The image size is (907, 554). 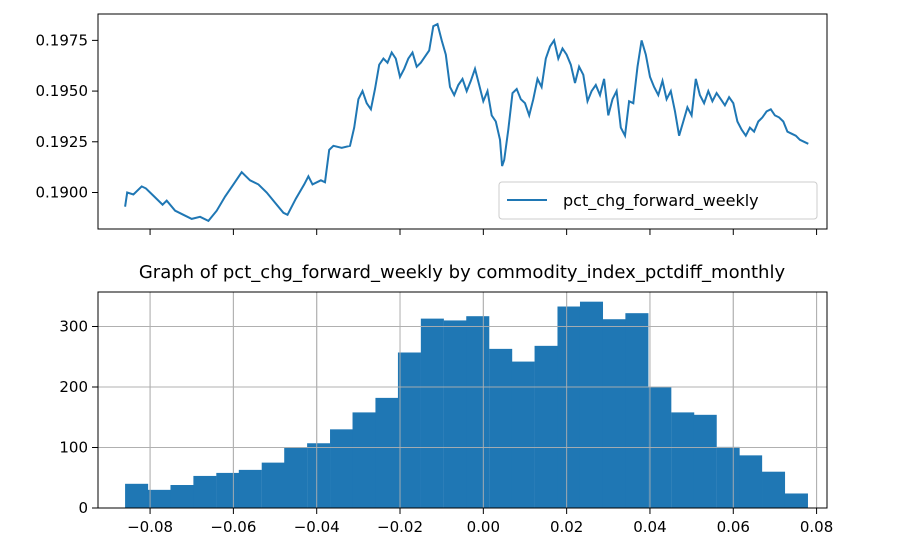 What do you see at coordinates (733, 527) in the screenshot?
I see `x-tick-label: 0.06` at bounding box center [733, 527].